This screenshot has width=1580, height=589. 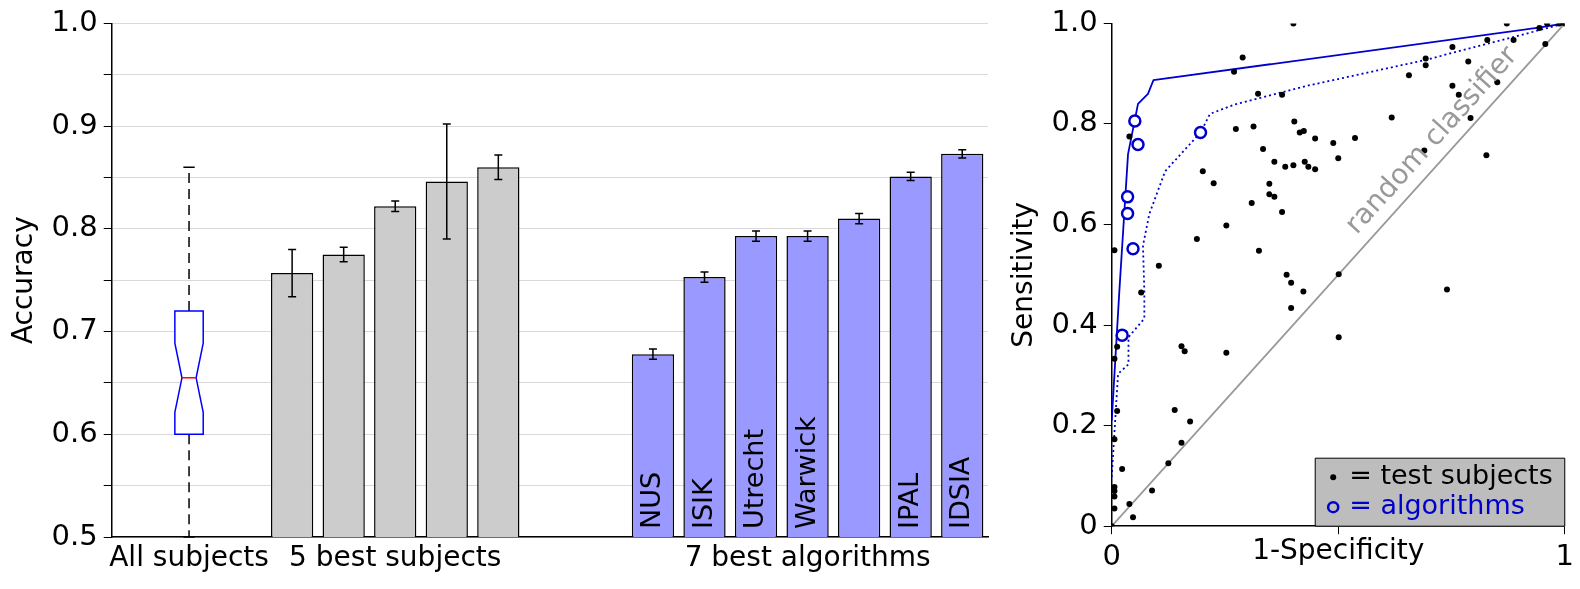 I want to click on y-tick-label: 0.2, so click(x=1074, y=423).